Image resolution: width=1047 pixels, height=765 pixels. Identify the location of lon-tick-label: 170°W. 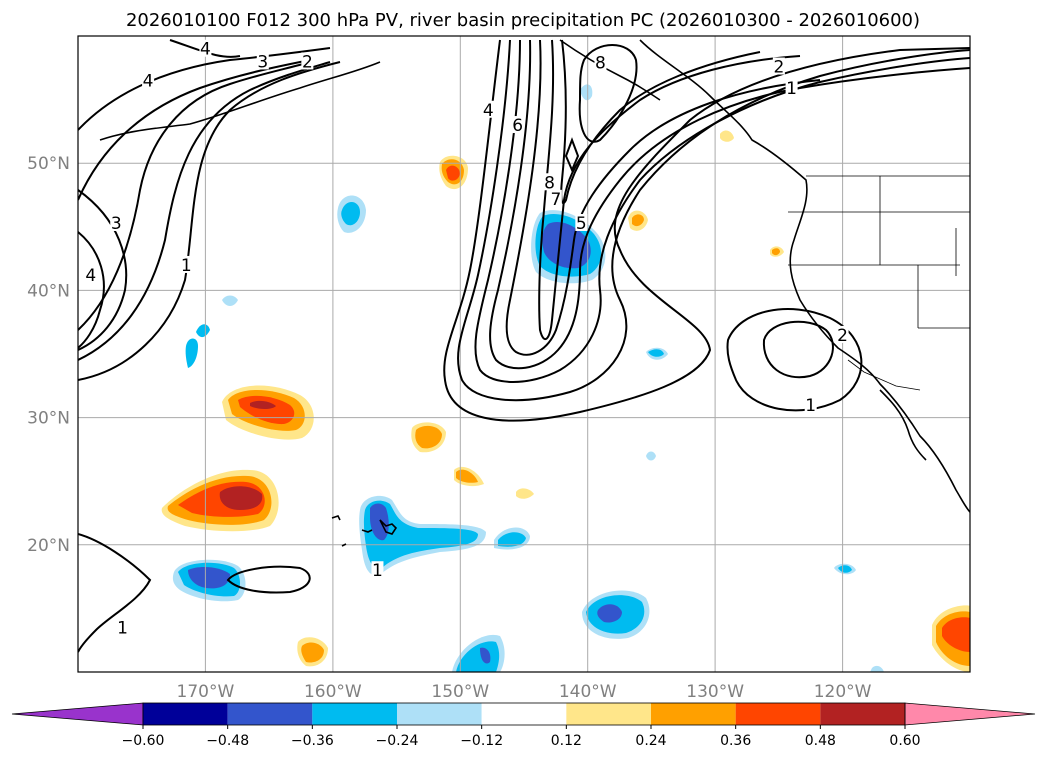
(206, 692).